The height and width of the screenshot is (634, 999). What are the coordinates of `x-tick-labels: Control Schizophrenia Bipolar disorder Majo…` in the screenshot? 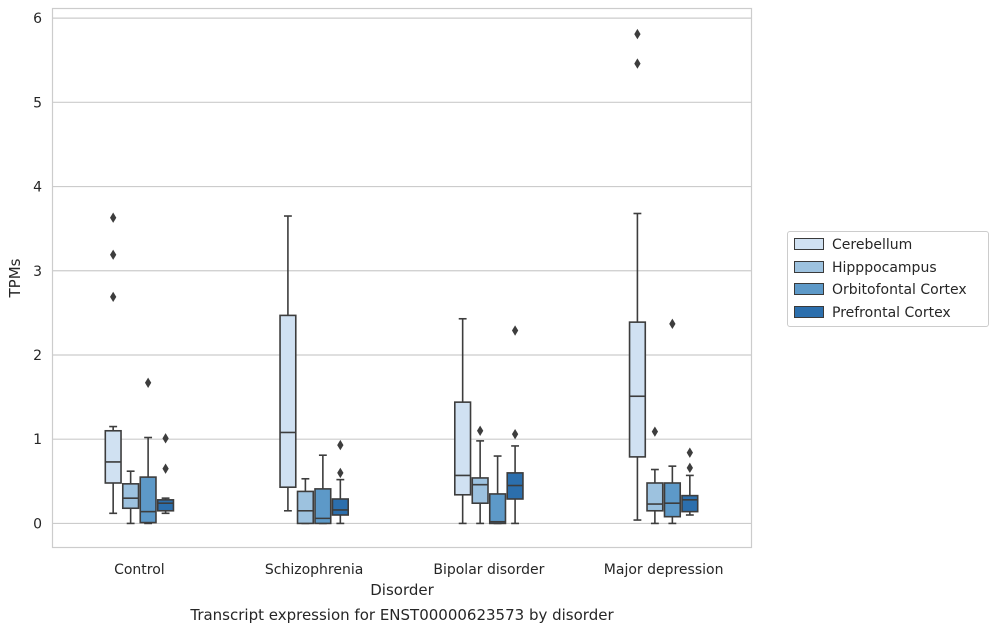 It's located at (418, 570).